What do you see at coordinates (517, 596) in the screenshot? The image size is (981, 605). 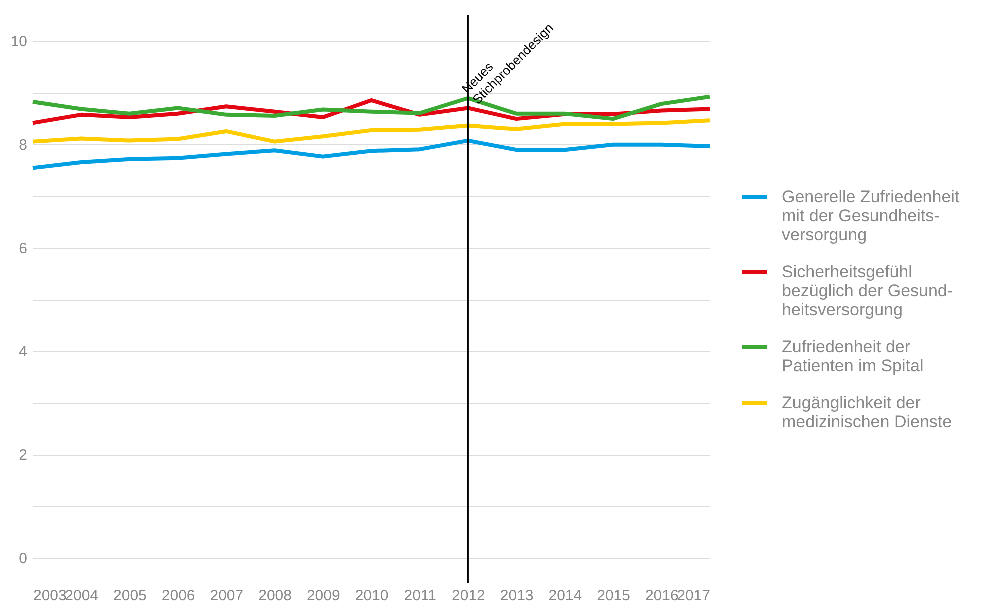 I see `x-tick-label: 2013` at bounding box center [517, 596].